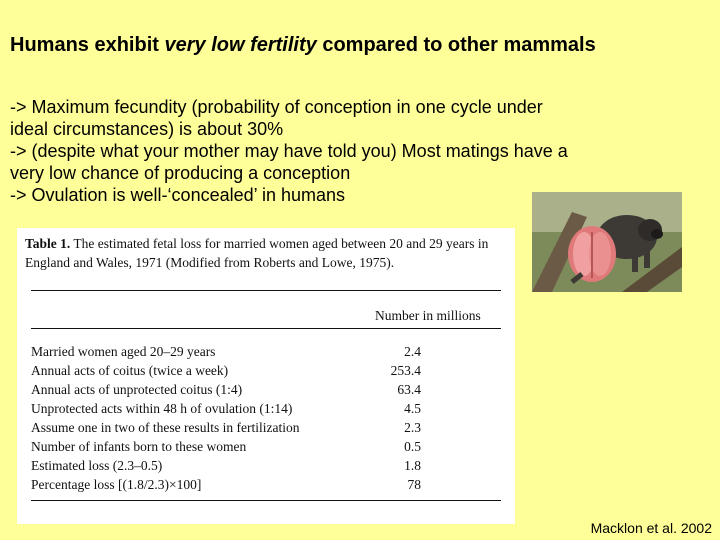 This screenshot has height=540, width=720. Describe the element at coordinates (412, 427) in the screenshot. I see `row-value: 2.3` at that location.